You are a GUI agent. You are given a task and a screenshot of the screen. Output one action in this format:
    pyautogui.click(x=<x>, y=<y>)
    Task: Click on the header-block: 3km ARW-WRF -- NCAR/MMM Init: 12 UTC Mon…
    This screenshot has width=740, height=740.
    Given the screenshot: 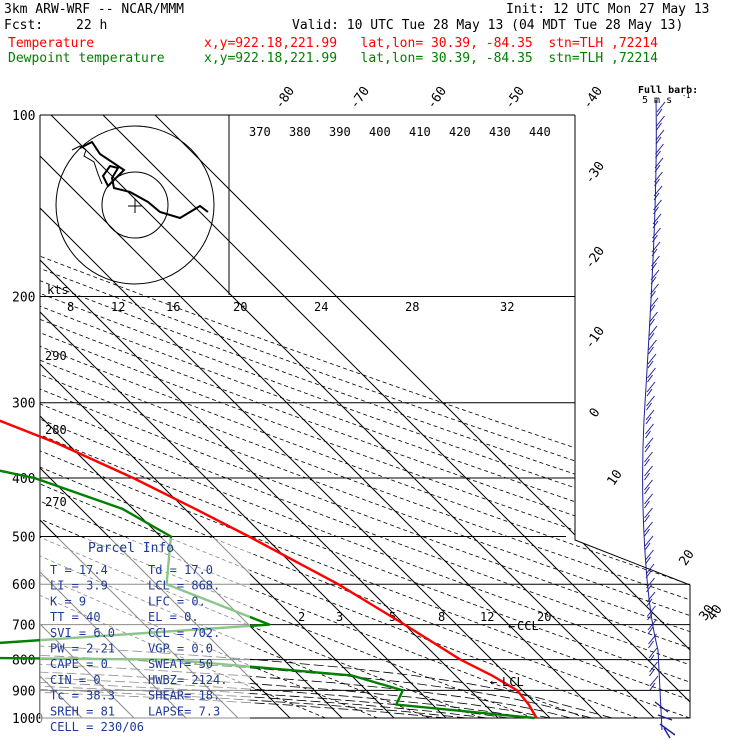 What is the action you would take?
    pyautogui.click(x=370, y=35)
    